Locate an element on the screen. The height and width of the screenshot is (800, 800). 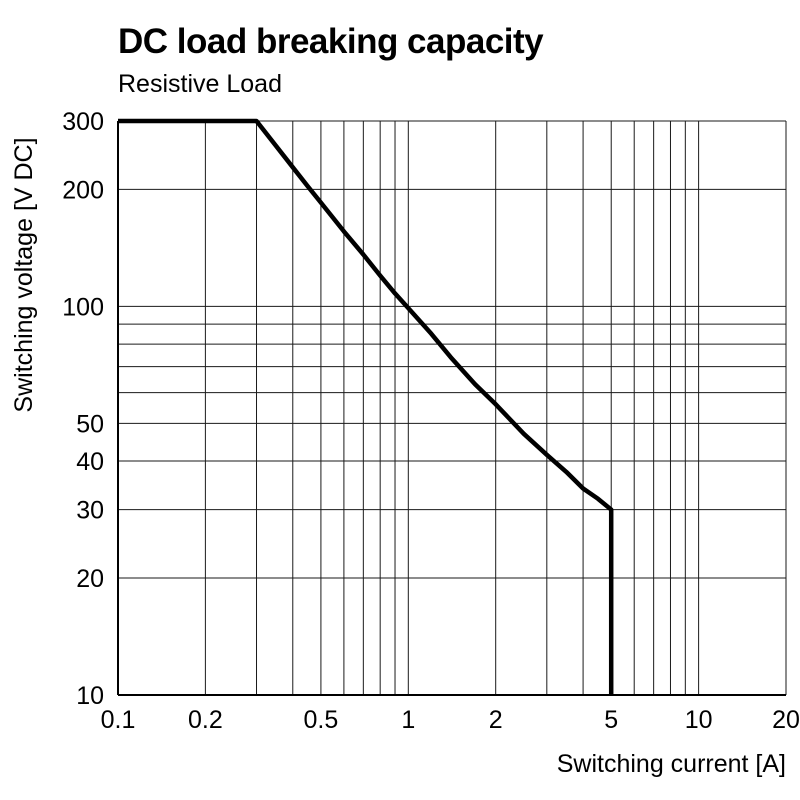
x-tick-label: 20 is located at coordinates (786, 720).